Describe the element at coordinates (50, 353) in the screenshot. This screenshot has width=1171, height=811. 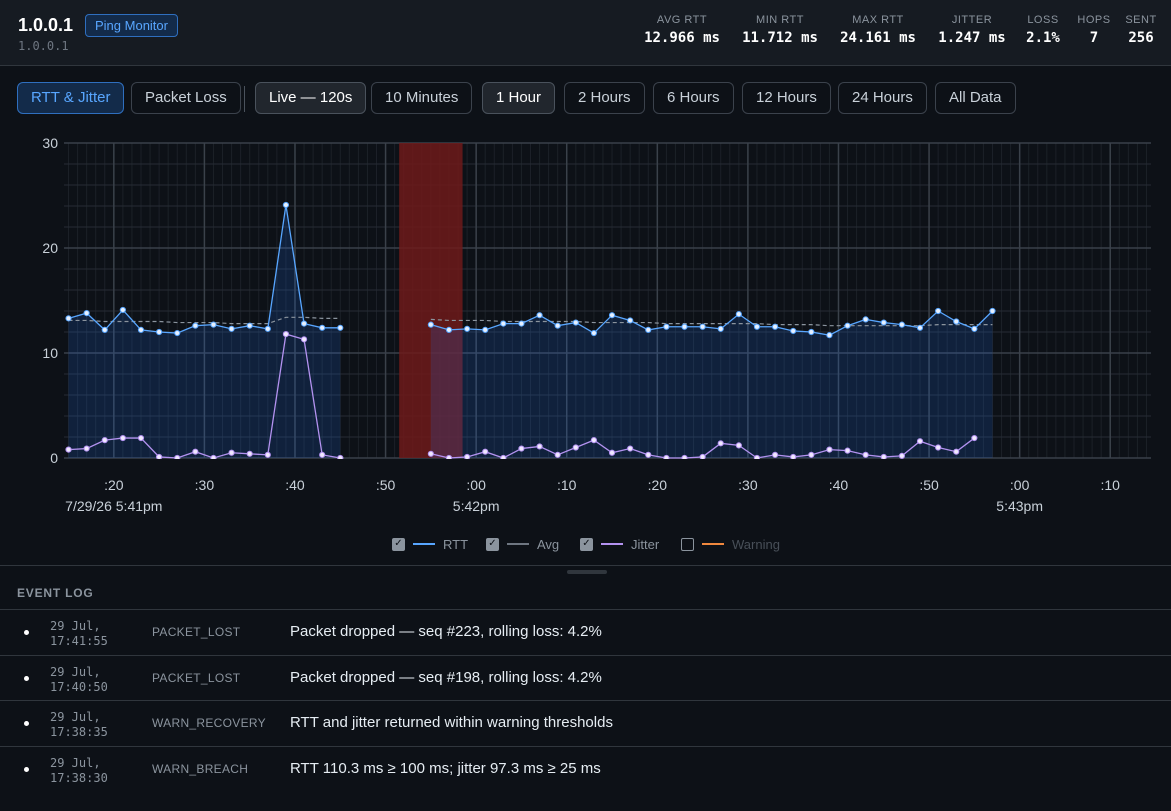
I see `y-tick-label: 10` at that location.